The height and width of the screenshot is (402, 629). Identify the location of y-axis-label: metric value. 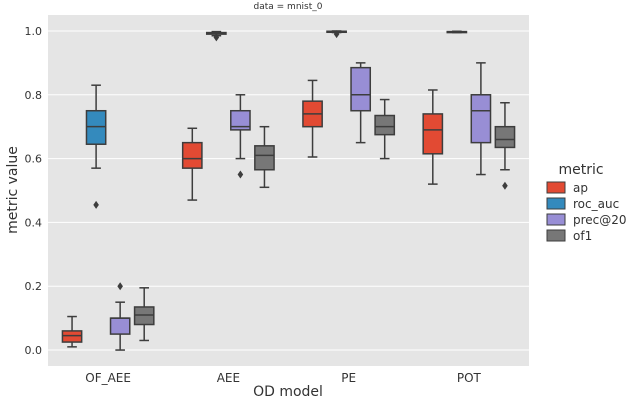
(13, 190).